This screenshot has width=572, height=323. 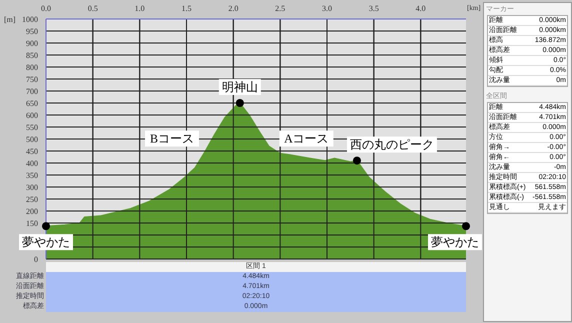 I want to click on y-tick-label: 750, so click(x=32, y=79).